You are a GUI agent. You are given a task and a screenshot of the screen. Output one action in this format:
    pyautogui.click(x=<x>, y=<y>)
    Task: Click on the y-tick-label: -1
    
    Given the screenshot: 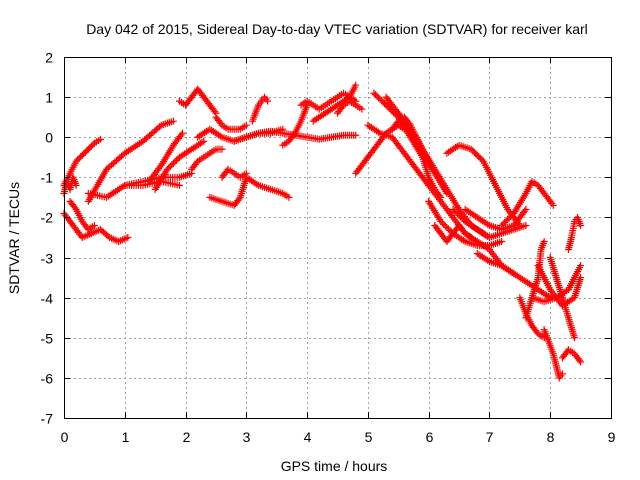 What is the action you would take?
    pyautogui.click(x=47, y=178)
    